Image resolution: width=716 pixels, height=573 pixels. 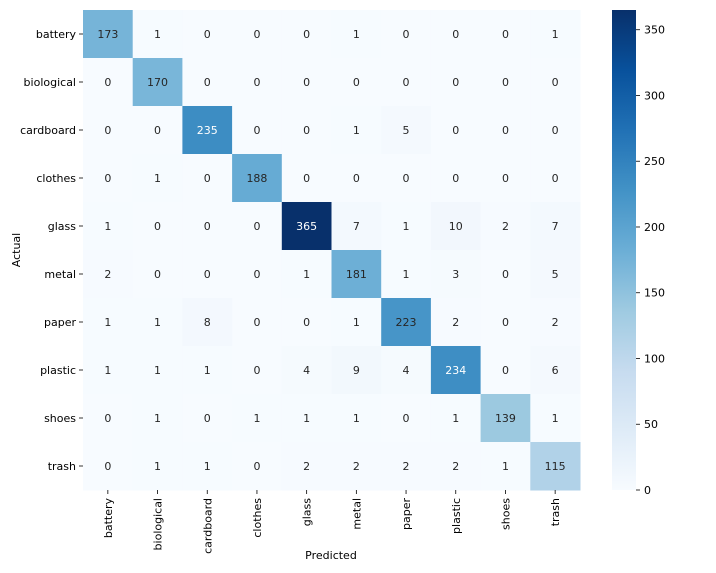 I want to click on cell-value-label: 10, so click(x=456, y=226).